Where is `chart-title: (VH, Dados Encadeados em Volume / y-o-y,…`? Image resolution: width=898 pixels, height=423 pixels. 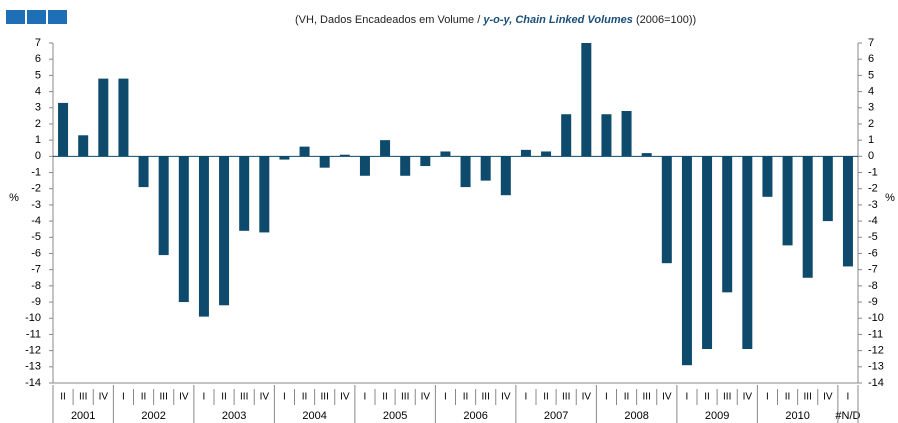 chart-title: (VH, Dados Encadeados em Volume / y-o-y,… is located at coordinates (495, 20).